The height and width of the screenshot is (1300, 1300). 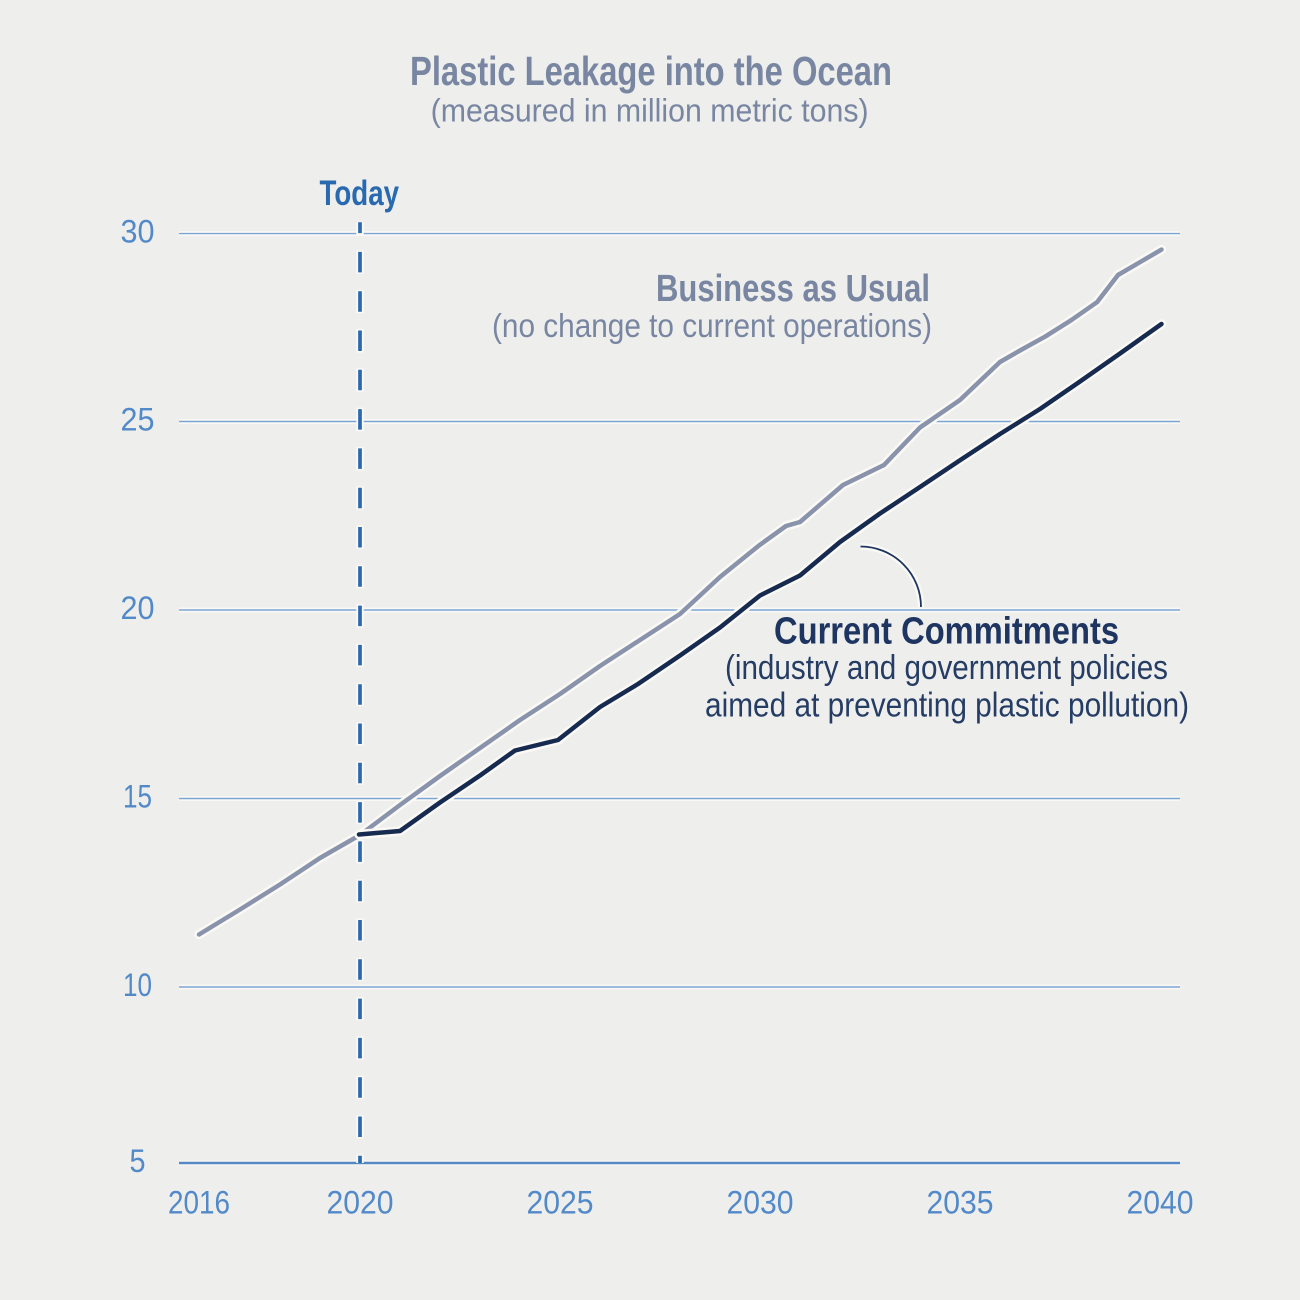 What do you see at coordinates (138, 420) in the screenshot?
I see `svg-text: 25` at bounding box center [138, 420].